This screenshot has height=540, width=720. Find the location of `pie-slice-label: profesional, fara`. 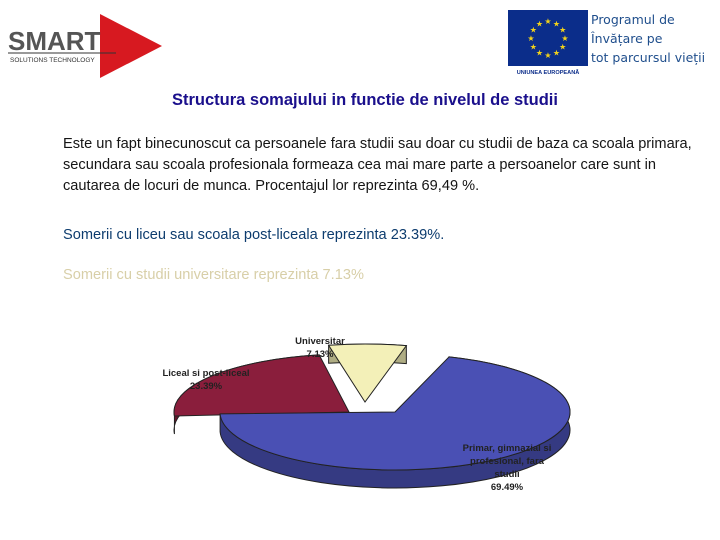

pie-slice-label: profesional, fara is located at coordinates (507, 461).